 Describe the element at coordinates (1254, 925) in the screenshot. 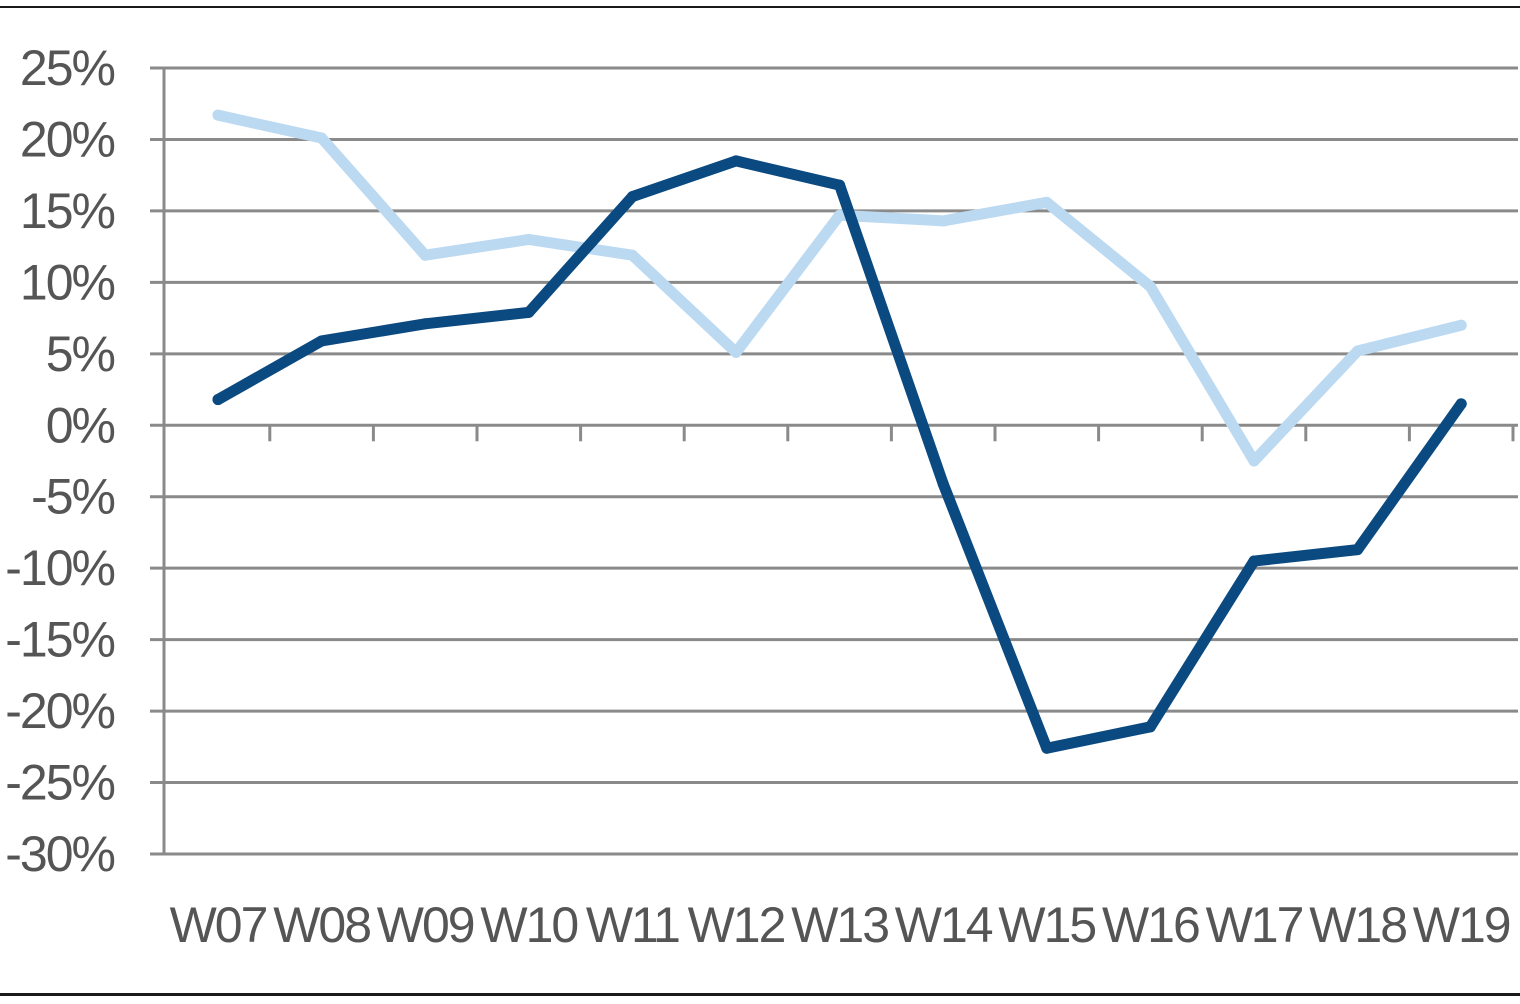

I see `x-tick-label: W17` at that location.